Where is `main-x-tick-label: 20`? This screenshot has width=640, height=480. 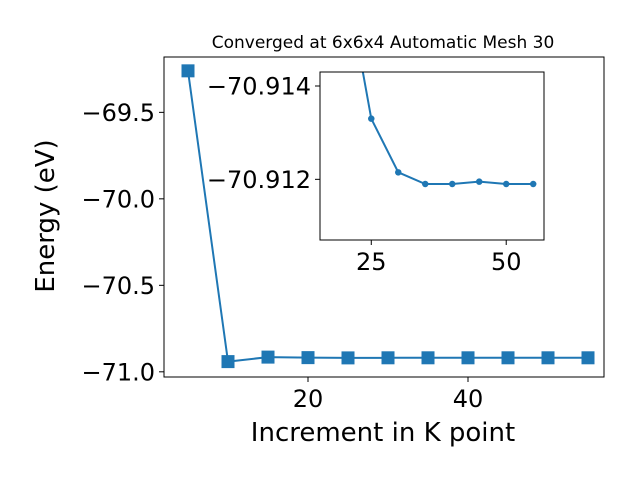
main-x-tick-label: 20 is located at coordinates (308, 399).